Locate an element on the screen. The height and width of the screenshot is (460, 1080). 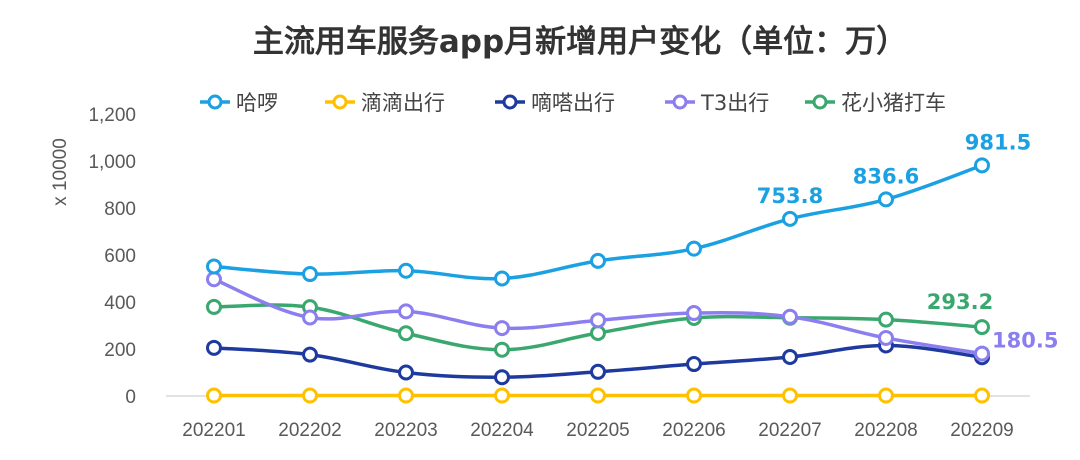
legend-label: 哈啰 is located at coordinates (257, 103).